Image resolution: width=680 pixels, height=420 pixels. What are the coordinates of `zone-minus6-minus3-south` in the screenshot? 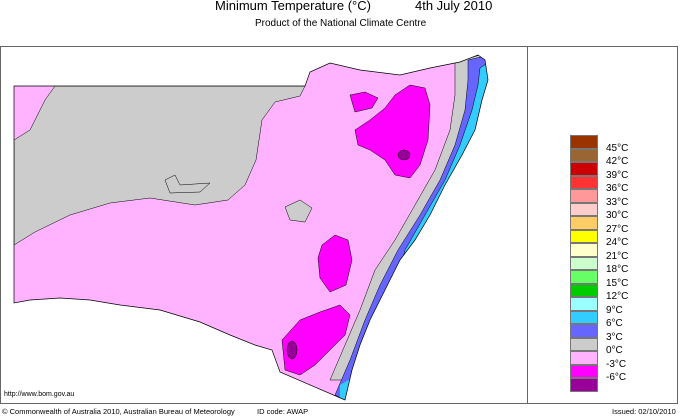 It's located at (316, 340).